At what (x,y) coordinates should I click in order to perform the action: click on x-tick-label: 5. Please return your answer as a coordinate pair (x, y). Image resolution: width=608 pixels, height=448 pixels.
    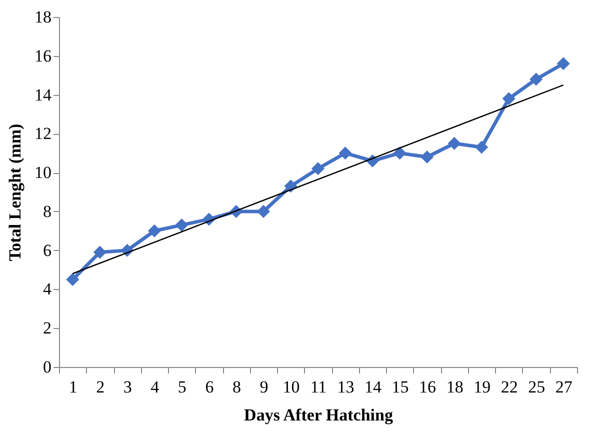
    Looking at the image, I should click on (182, 387).